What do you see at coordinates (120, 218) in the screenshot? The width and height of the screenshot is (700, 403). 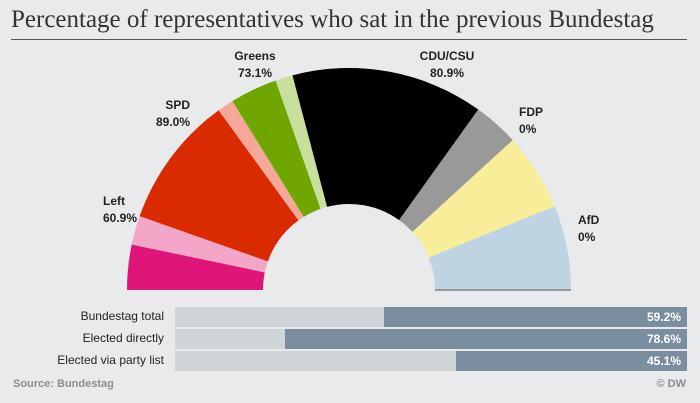 I see `party-value: 60.9%` at bounding box center [120, 218].